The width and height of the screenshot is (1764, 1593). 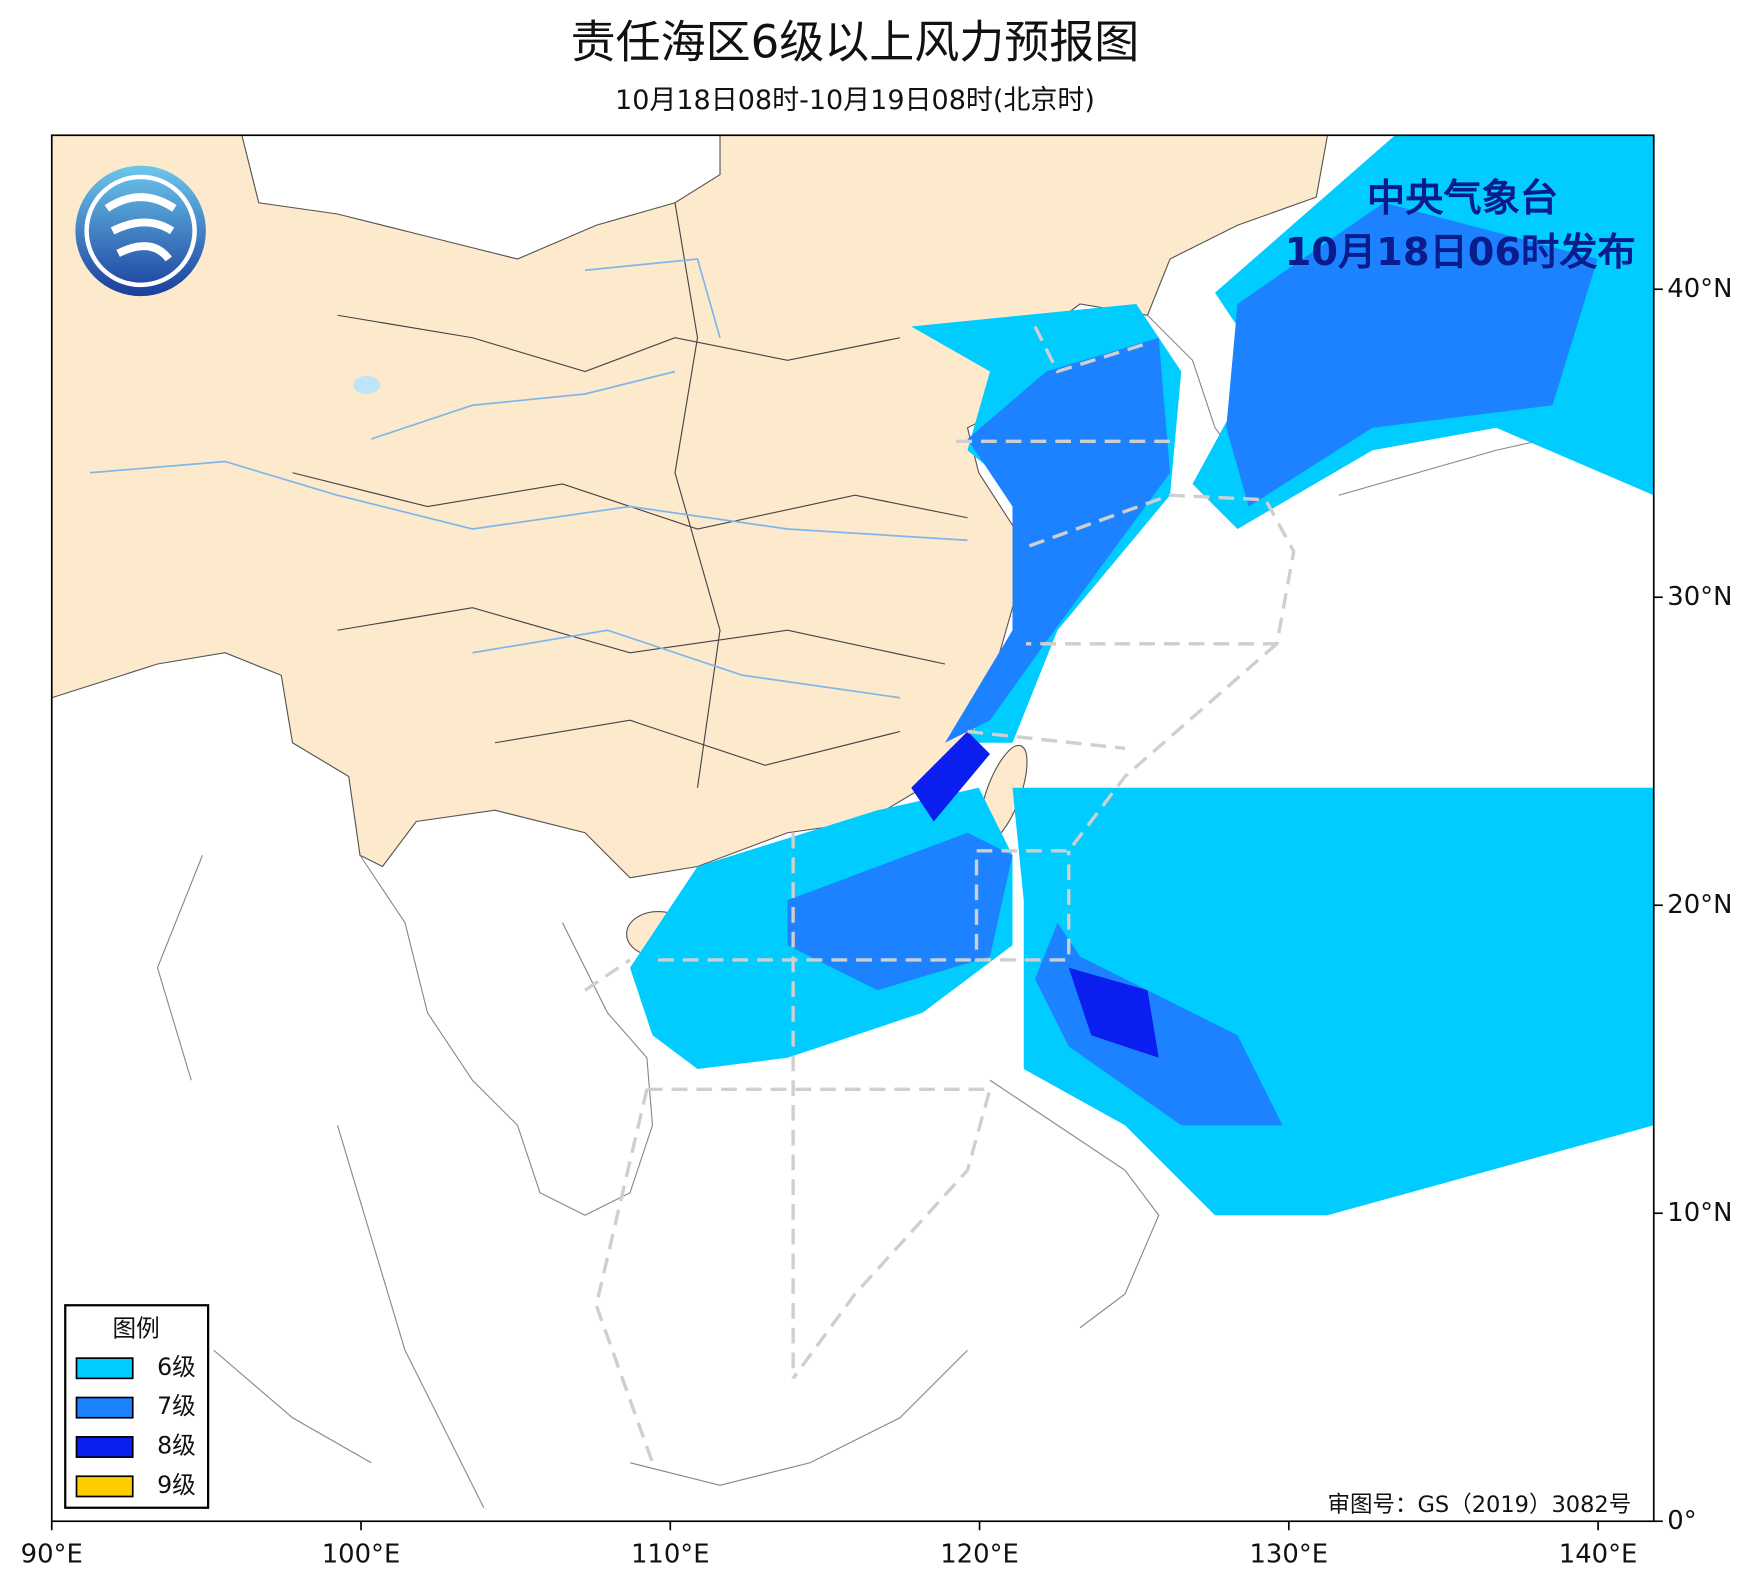 I want to click on legend-title: 图例, so click(x=136, y=1329).